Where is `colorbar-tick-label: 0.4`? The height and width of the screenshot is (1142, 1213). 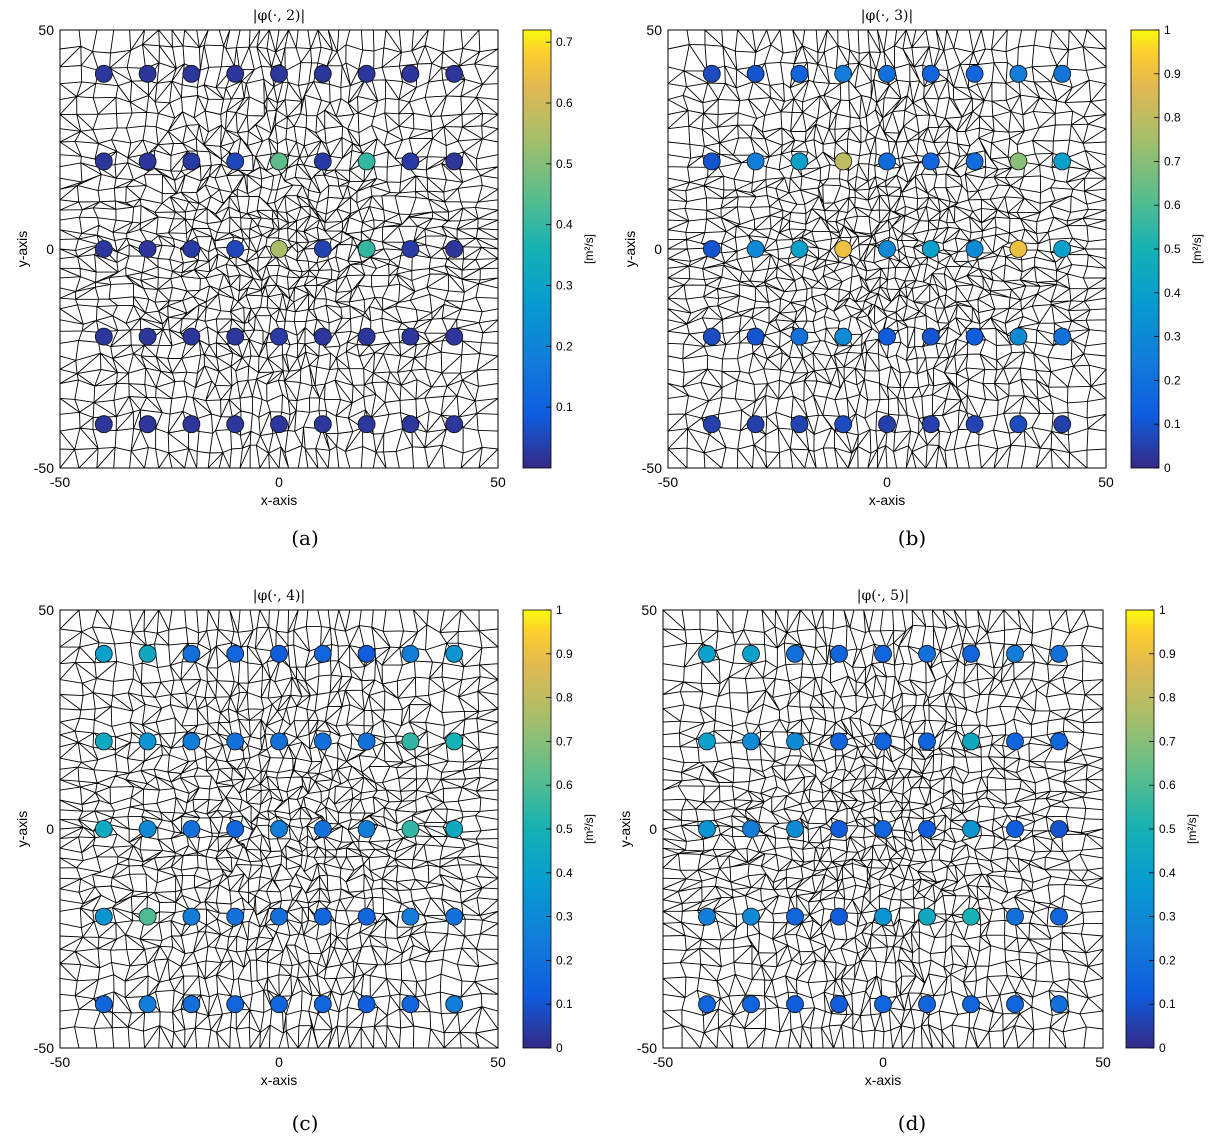 colorbar-tick-label: 0.4 is located at coordinates (1167, 873).